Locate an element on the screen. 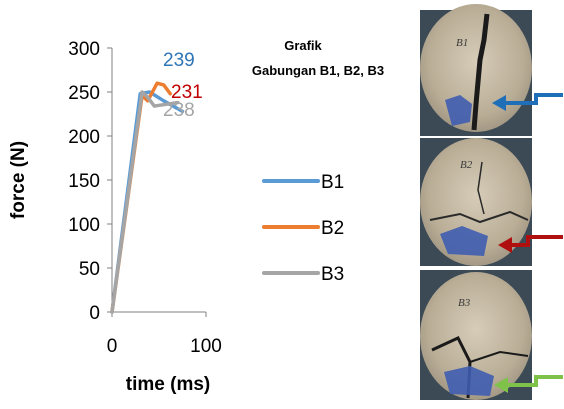 Image resolution: width=564 pixels, height=409 pixels. arrow-icon-b2 is located at coordinates (536, 241).